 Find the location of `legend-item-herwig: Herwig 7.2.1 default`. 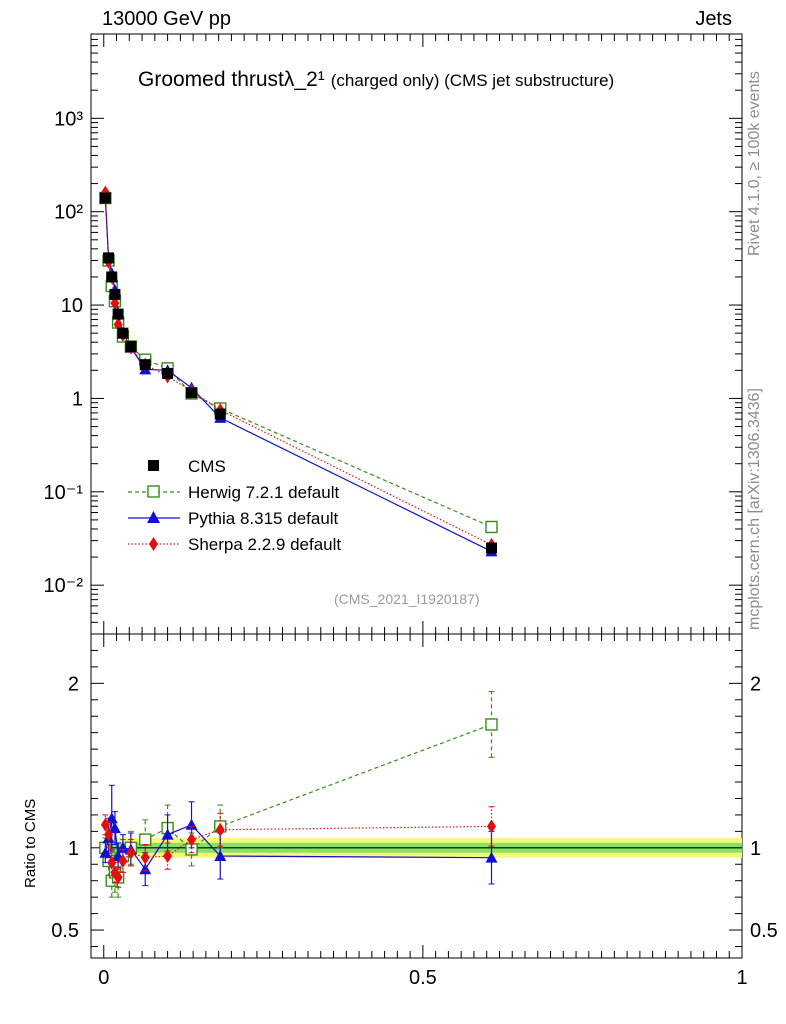

legend-item-herwig: Herwig 7.2.1 default is located at coordinates (268, 494).